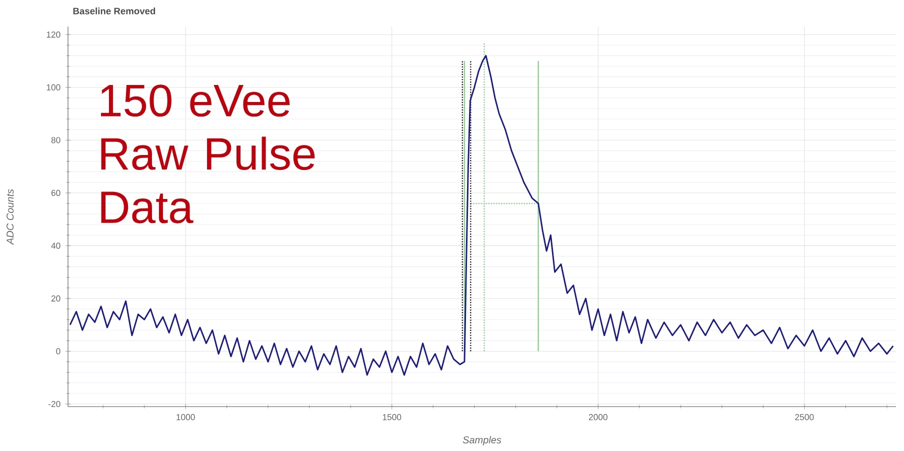 The height and width of the screenshot is (451, 904). I want to click on y-tick-label: -20, so click(54, 404).